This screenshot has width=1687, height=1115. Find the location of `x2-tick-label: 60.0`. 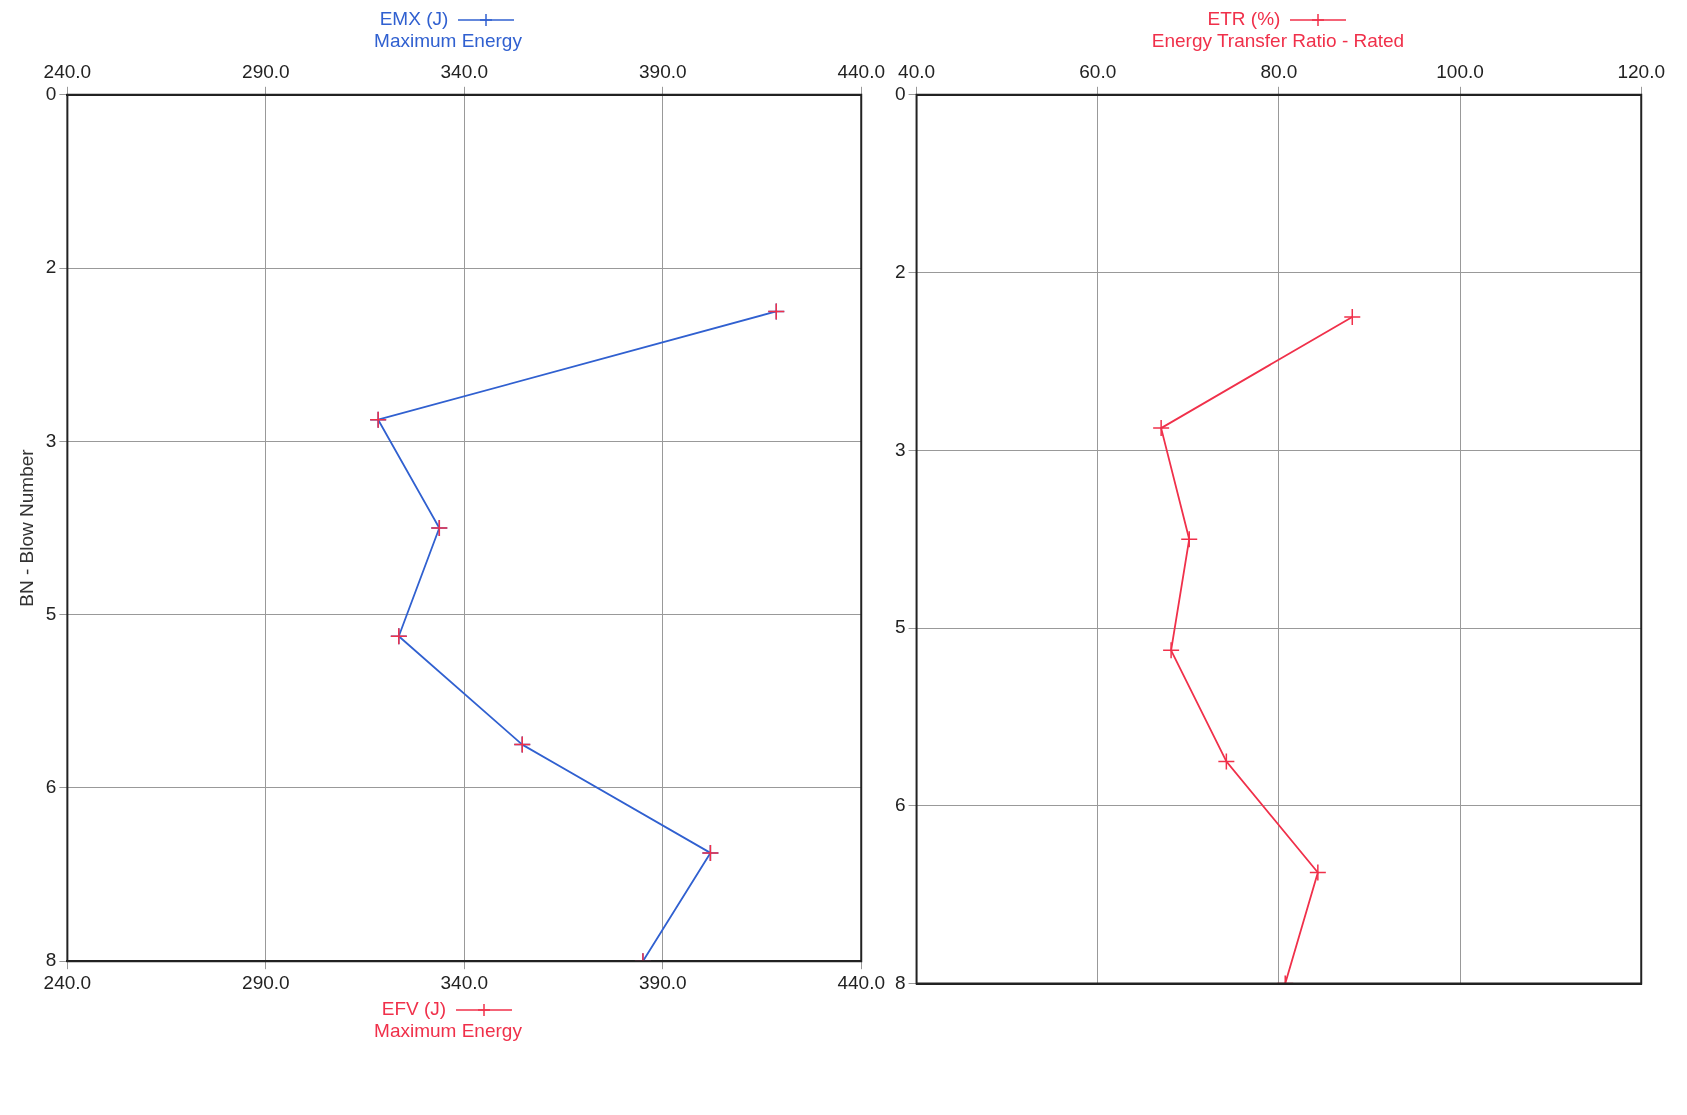

x2-tick-label: 60.0 is located at coordinates (1098, 71).